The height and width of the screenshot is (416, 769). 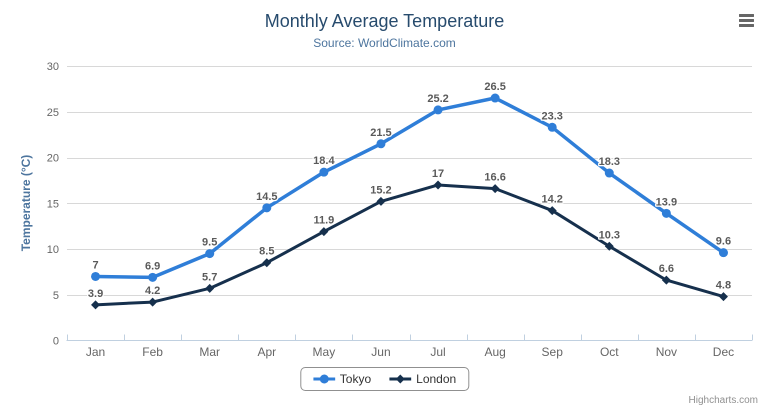 I want to click on data-label: 18.3, so click(x=609, y=162).